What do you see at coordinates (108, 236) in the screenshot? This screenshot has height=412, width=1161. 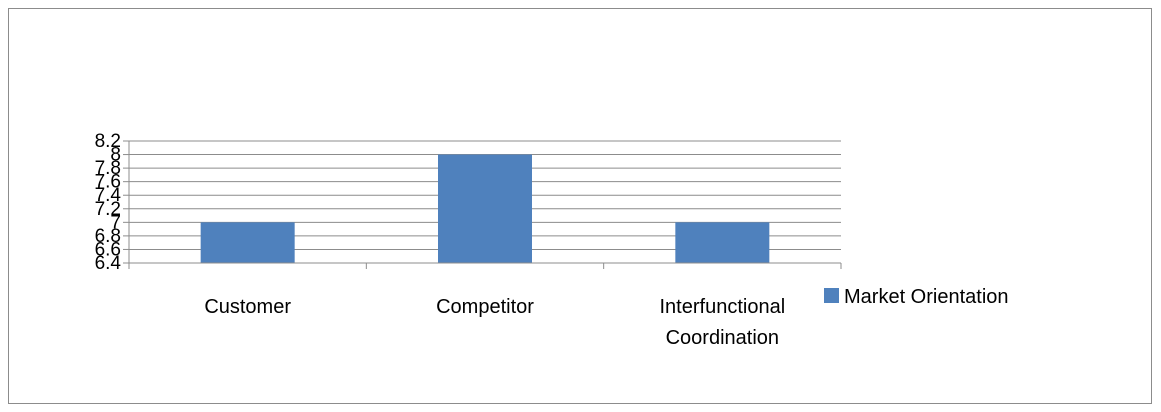 I see `y-tick-label: 6.8` at bounding box center [108, 236].